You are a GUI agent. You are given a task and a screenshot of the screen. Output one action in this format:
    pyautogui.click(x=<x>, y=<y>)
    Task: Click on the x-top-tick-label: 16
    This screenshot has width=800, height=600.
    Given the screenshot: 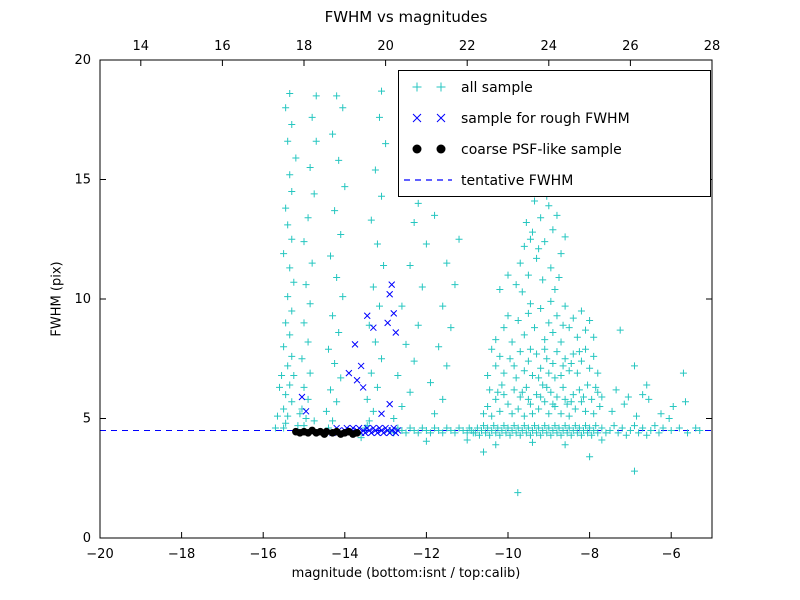 What is the action you would take?
    pyautogui.click(x=222, y=46)
    